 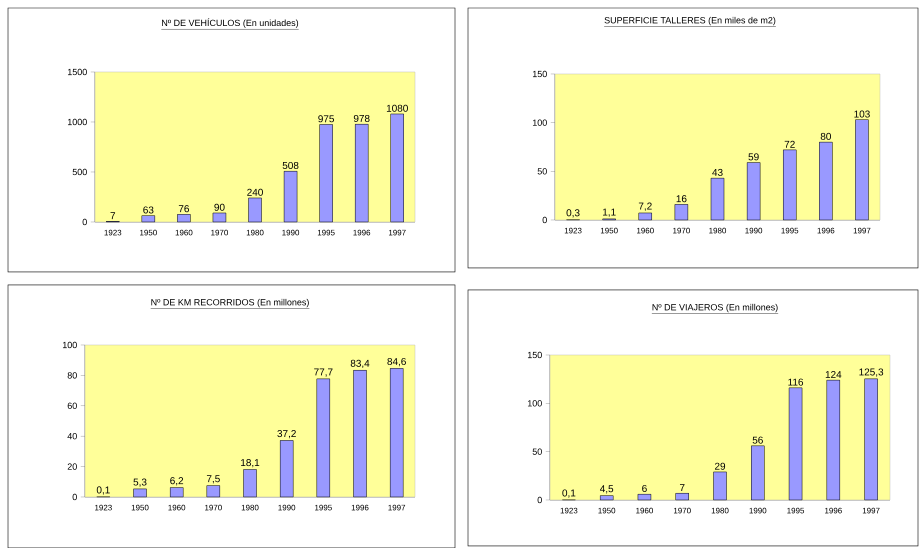 I want to click on data-label: 6,2, so click(x=177, y=481).